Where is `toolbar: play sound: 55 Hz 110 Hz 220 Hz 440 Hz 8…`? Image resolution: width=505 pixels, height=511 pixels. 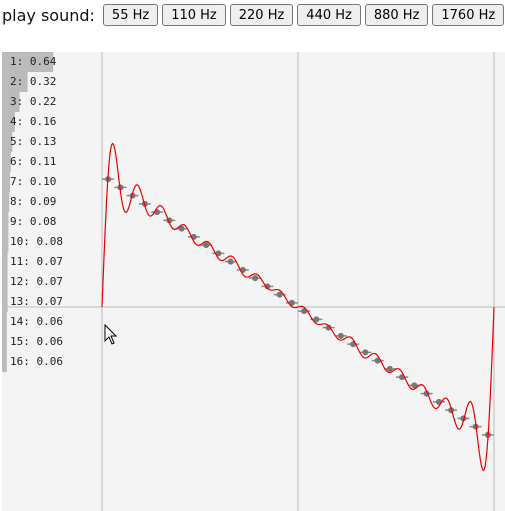 toolbar: play sound: 55 Hz 110 Hz 220 Hz 440 Hz 8… is located at coordinates (253, 15).